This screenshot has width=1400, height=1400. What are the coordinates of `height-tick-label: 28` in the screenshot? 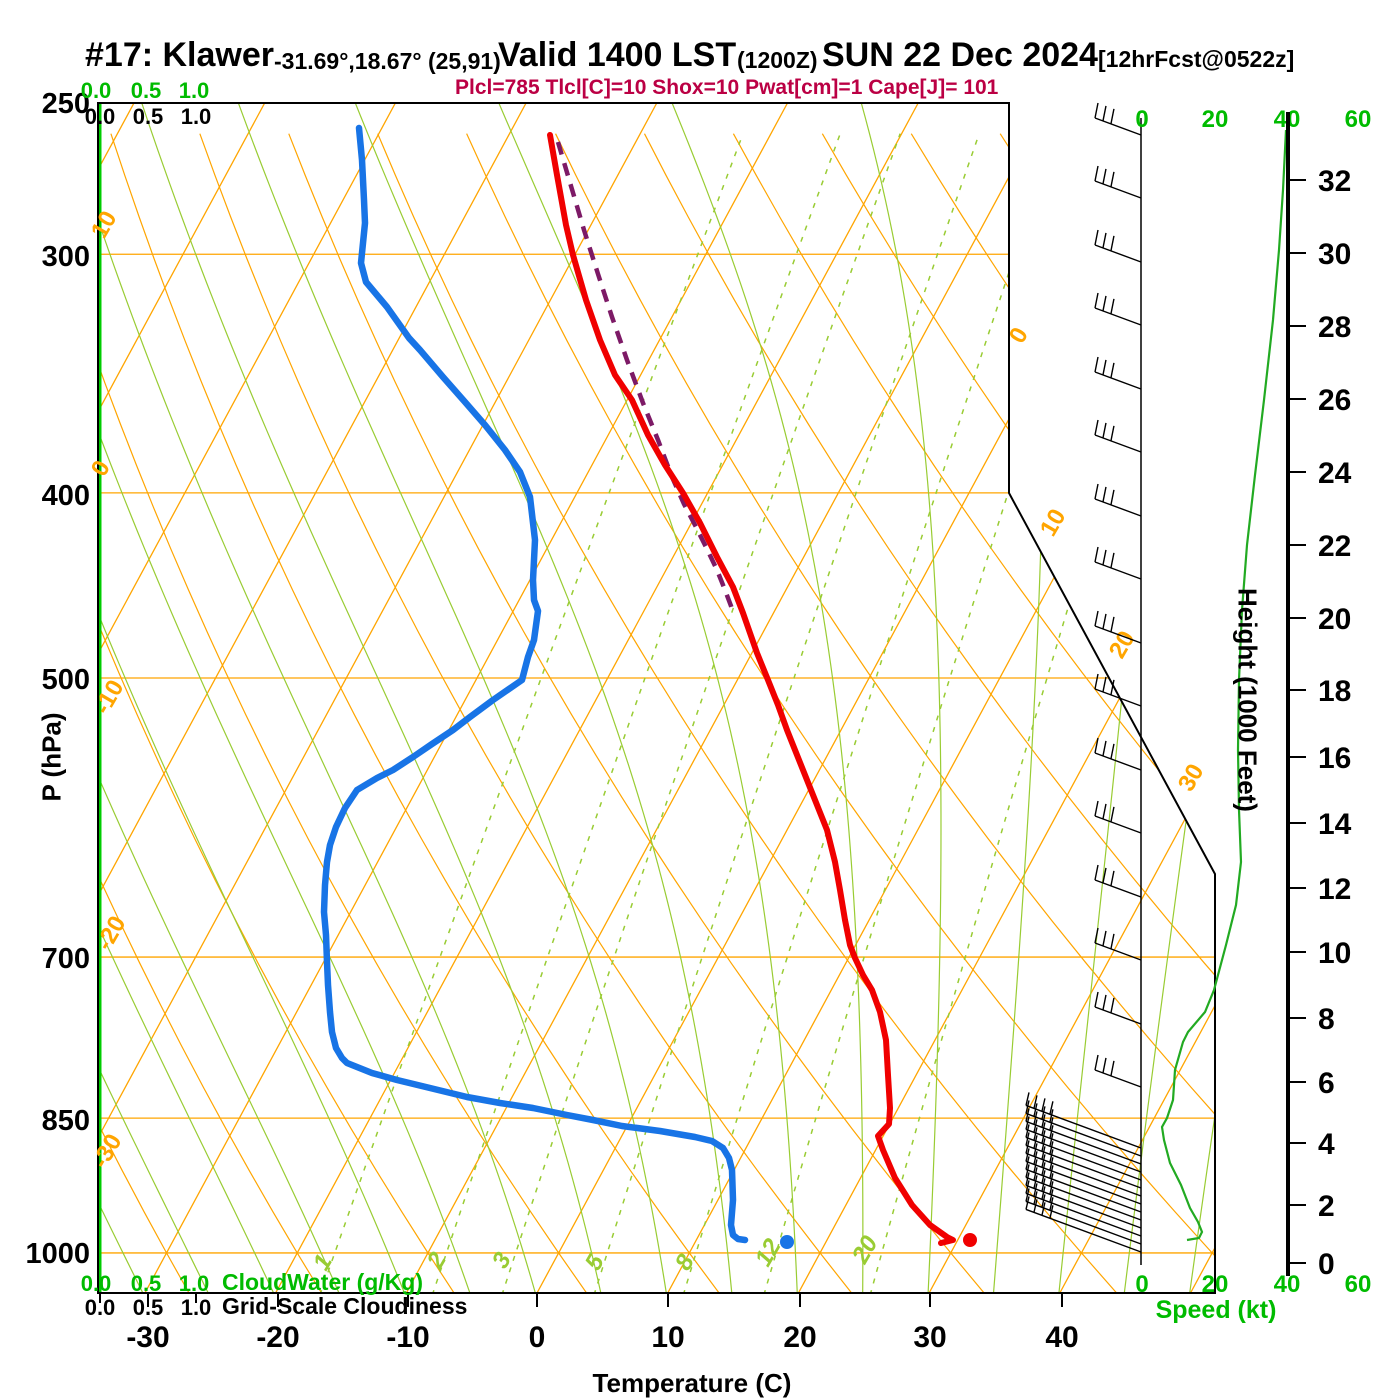 It's located at (1334, 327).